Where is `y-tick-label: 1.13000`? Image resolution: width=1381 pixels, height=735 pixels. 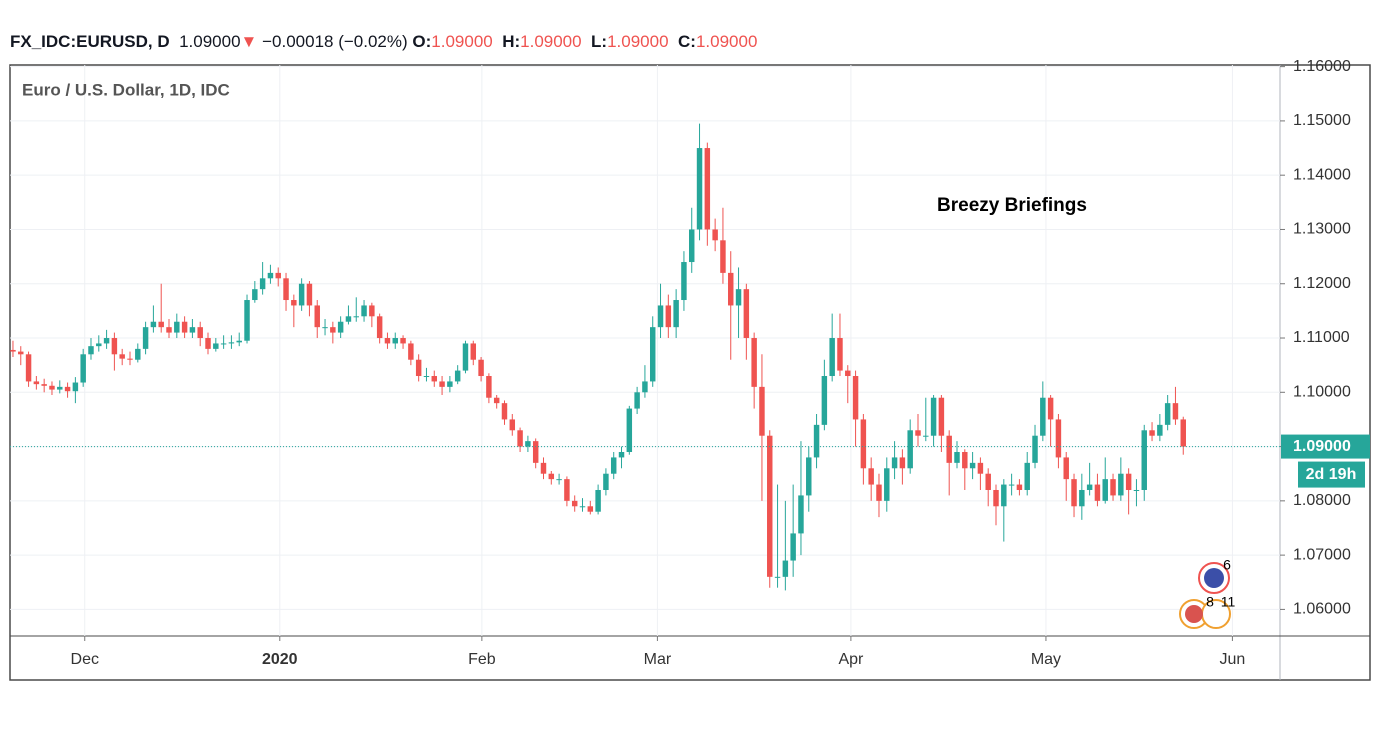
y-tick-label: 1.13000 is located at coordinates (1322, 229).